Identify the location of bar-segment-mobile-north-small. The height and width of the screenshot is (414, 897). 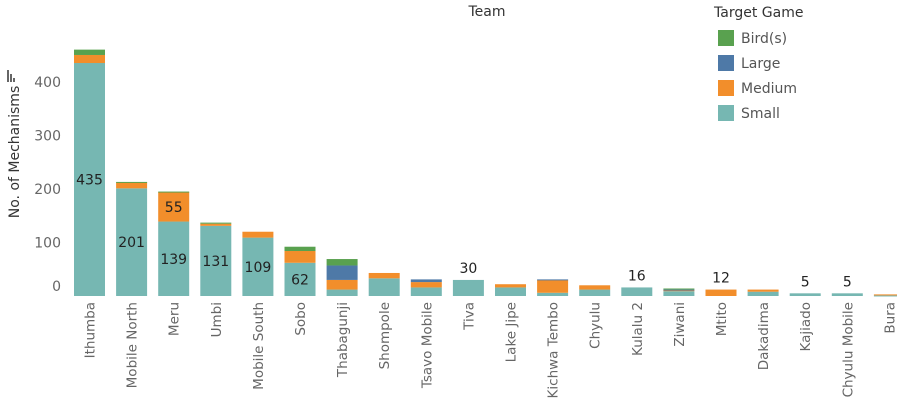
(132, 242).